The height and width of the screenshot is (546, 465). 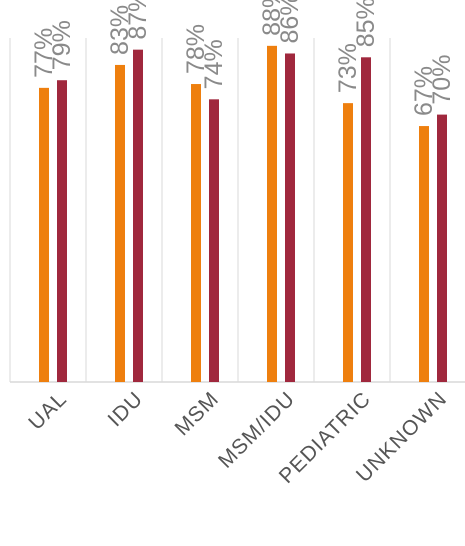 What do you see at coordinates (47, 410) in the screenshot?
I see `category-label: UAL` at bounding box center [47, 410].